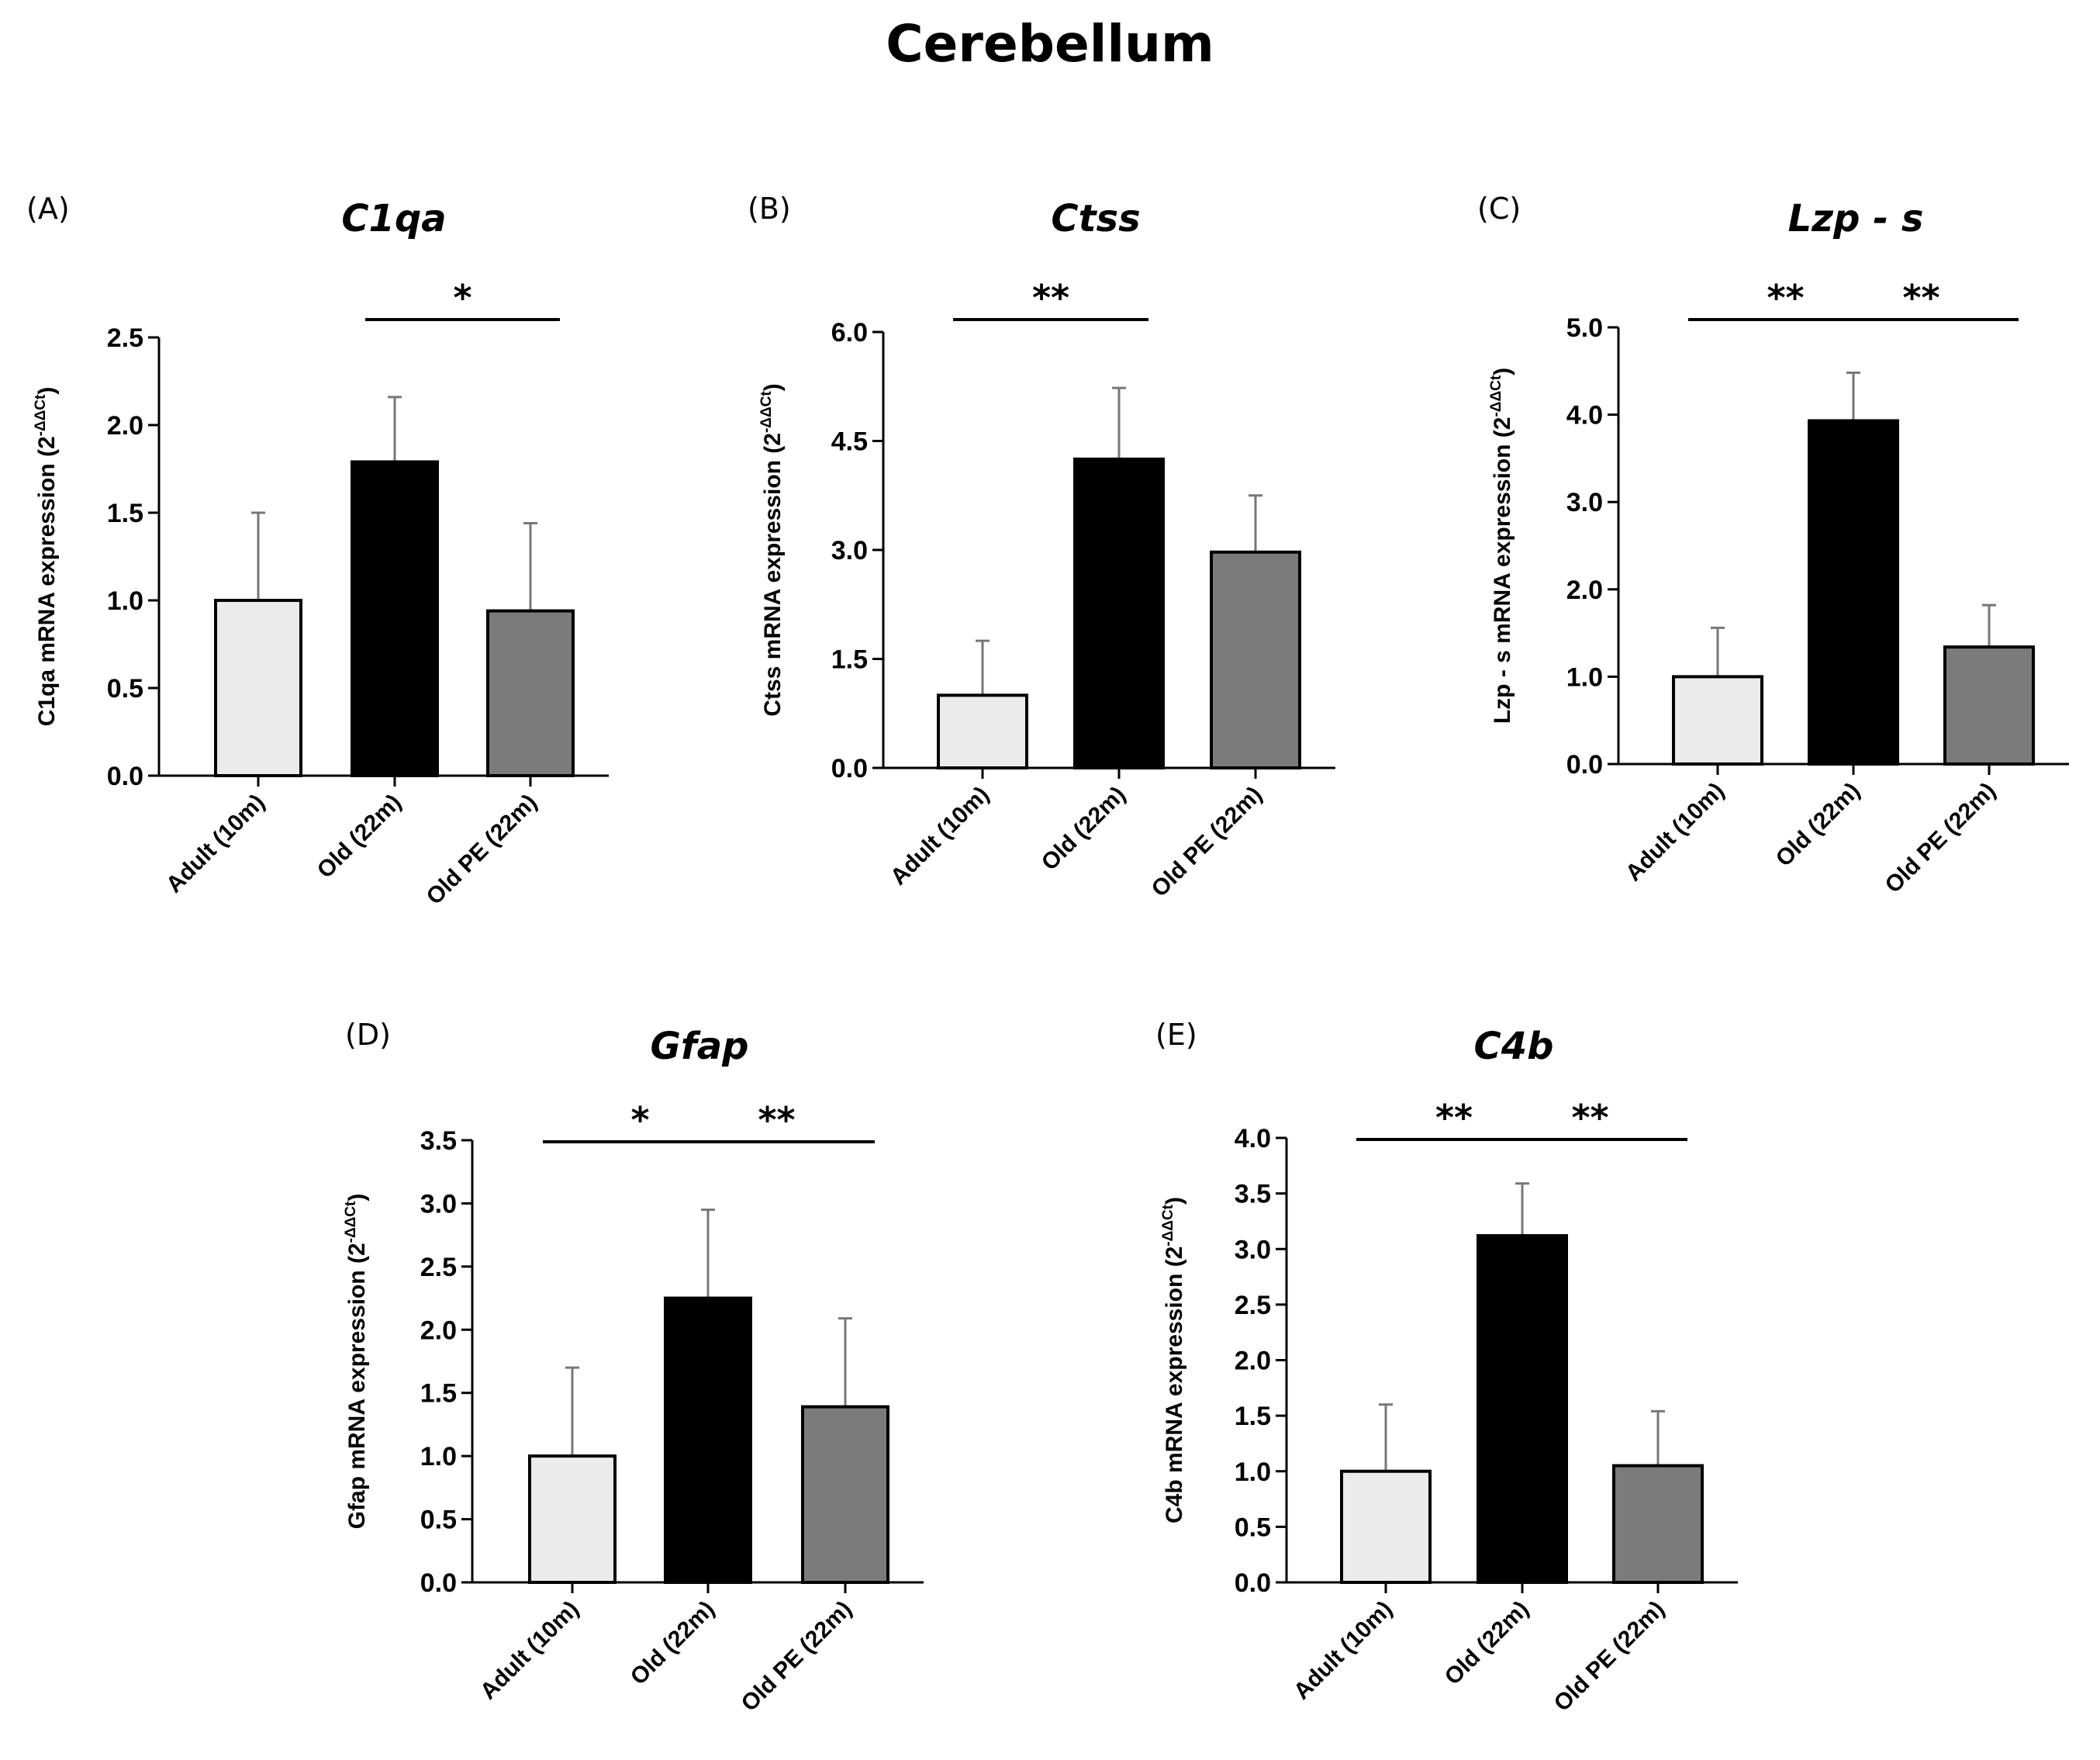 This screenshot has height=1760, width=2100. I want to click on chart-title: C4b, so click(1514, 1046).